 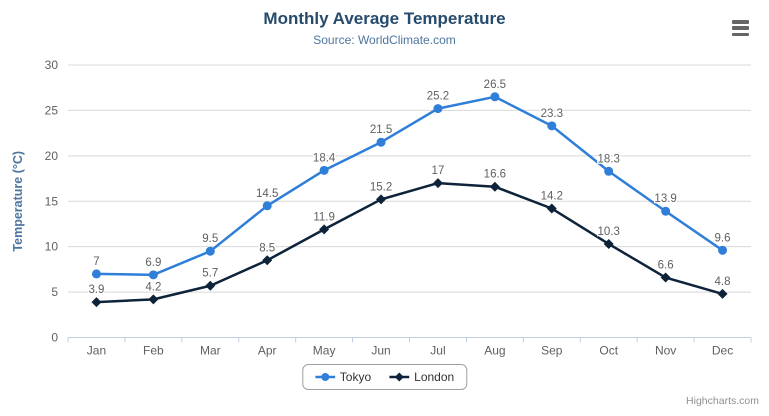 I want to click on tokyo-data-label: 6.9, so click(x=153, y=263).